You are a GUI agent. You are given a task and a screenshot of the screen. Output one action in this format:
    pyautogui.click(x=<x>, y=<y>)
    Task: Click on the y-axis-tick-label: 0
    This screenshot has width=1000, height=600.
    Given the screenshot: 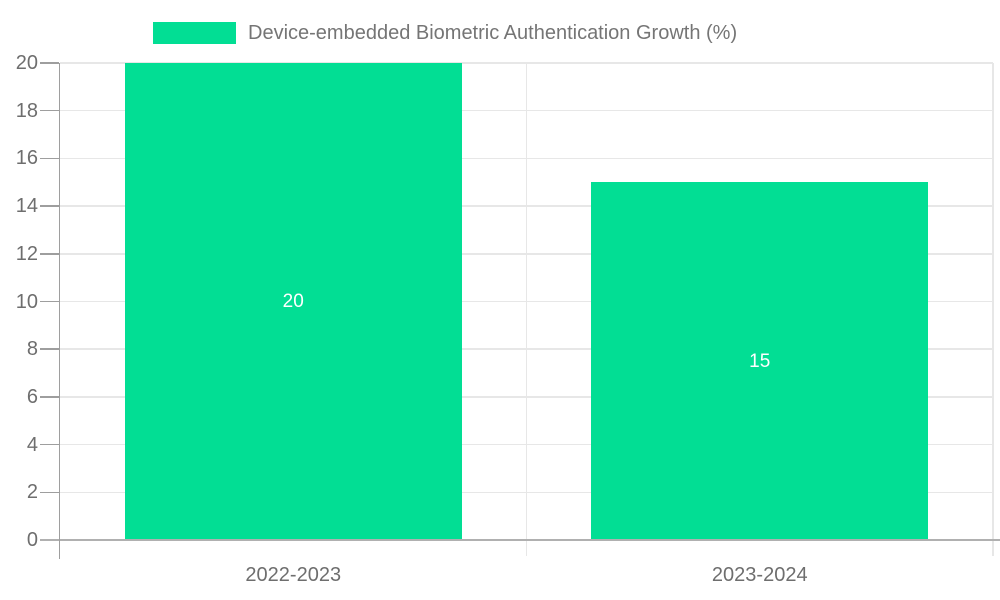 What is the action you would take?
    pyautogui.click(x=32, y=540)
    